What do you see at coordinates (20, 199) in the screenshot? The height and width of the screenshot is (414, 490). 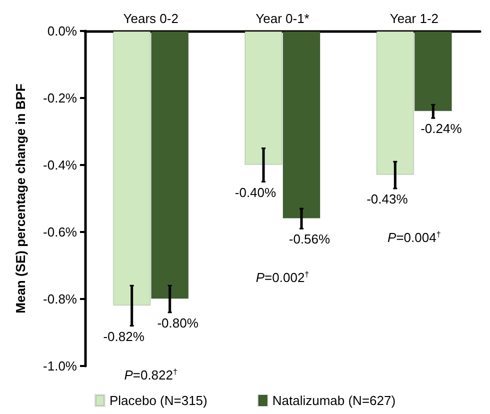 I see `y-axis-title: Mean (SE) percentage change in BPF` at bounding box center [20, 199].